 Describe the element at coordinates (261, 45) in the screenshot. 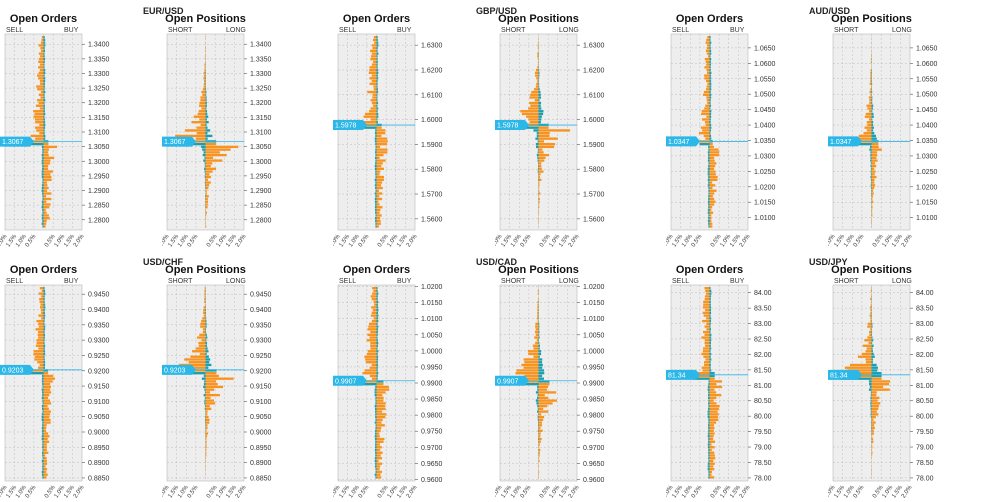

I see `y-tick-label: 1.3400` at that location.